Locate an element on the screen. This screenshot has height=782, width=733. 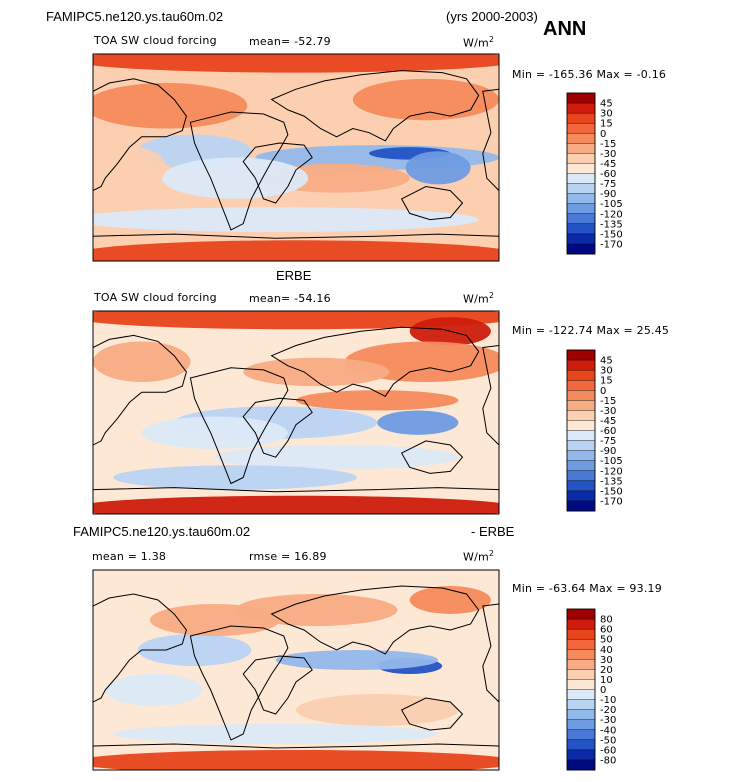
panel3-mean: mean = 1.38 is located at coordinates (129, 556).